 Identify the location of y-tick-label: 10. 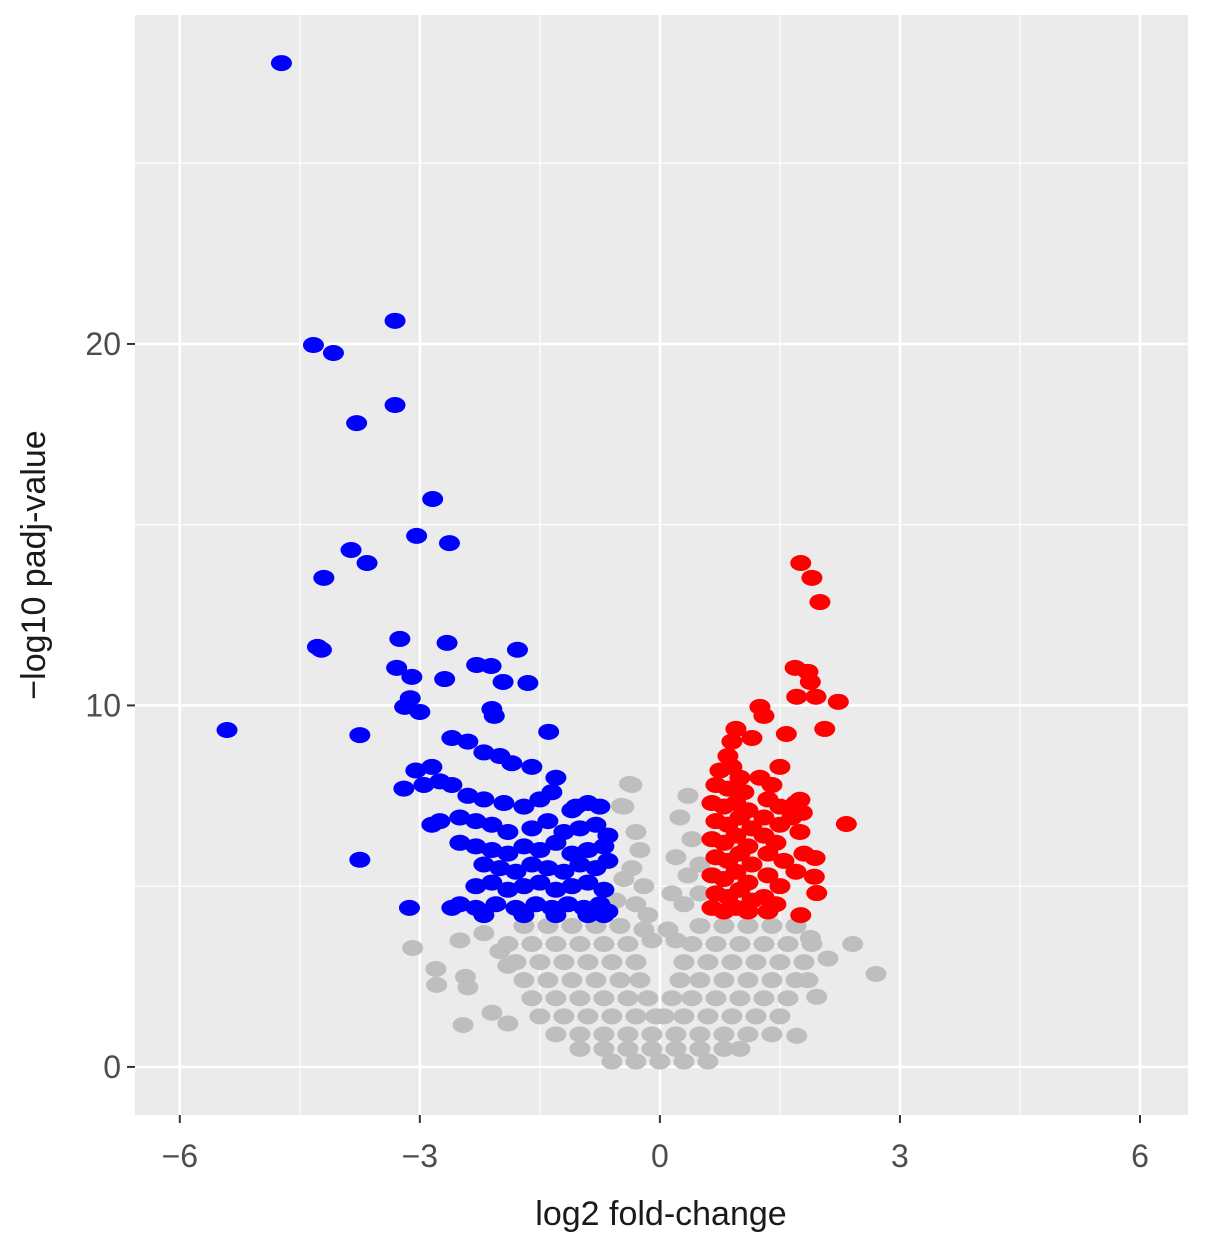
(103, 705).